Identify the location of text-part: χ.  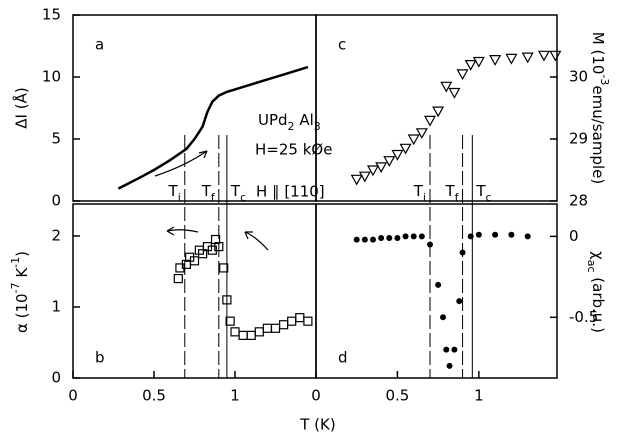
(599, 255).